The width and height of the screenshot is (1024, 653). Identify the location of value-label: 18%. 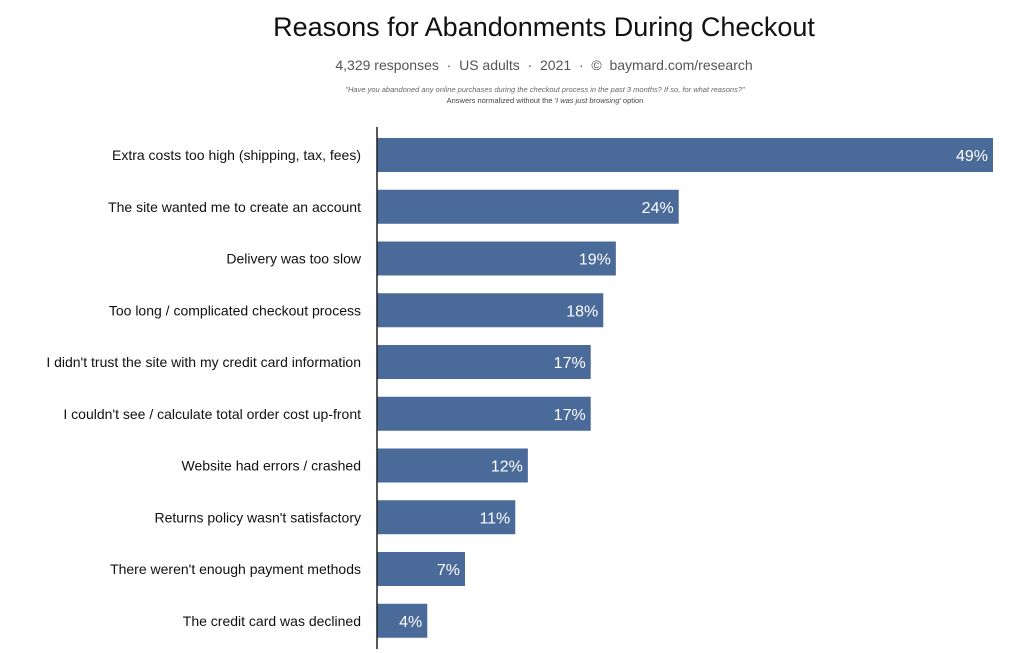
(582, 311).